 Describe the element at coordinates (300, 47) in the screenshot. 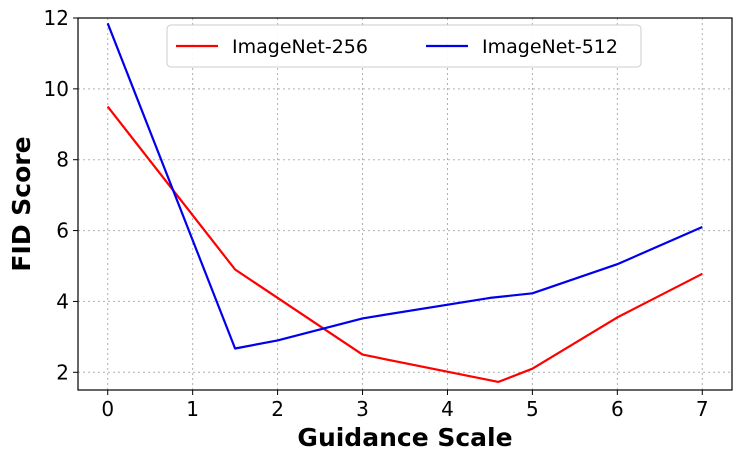

I see `legend-entry-label: ImageNet-256` at that location.